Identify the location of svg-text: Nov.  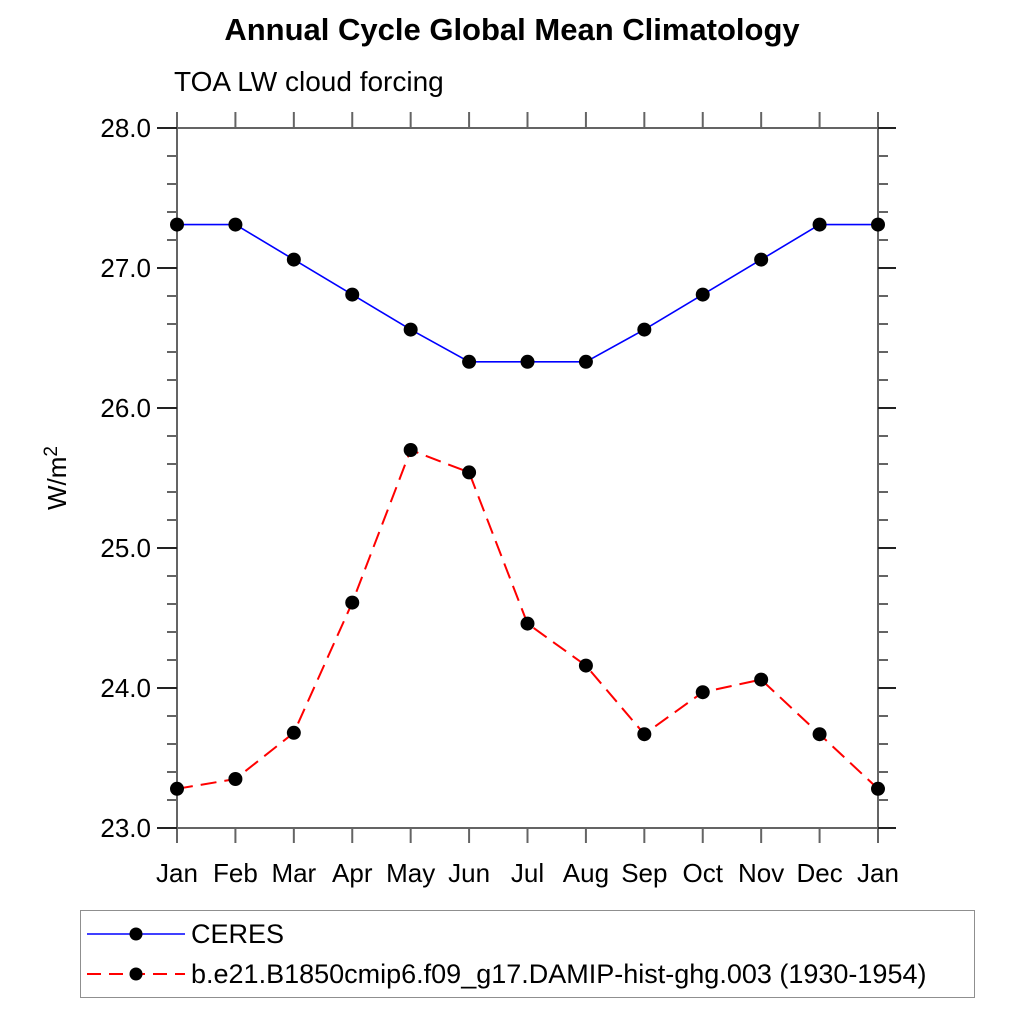
(761, 873).